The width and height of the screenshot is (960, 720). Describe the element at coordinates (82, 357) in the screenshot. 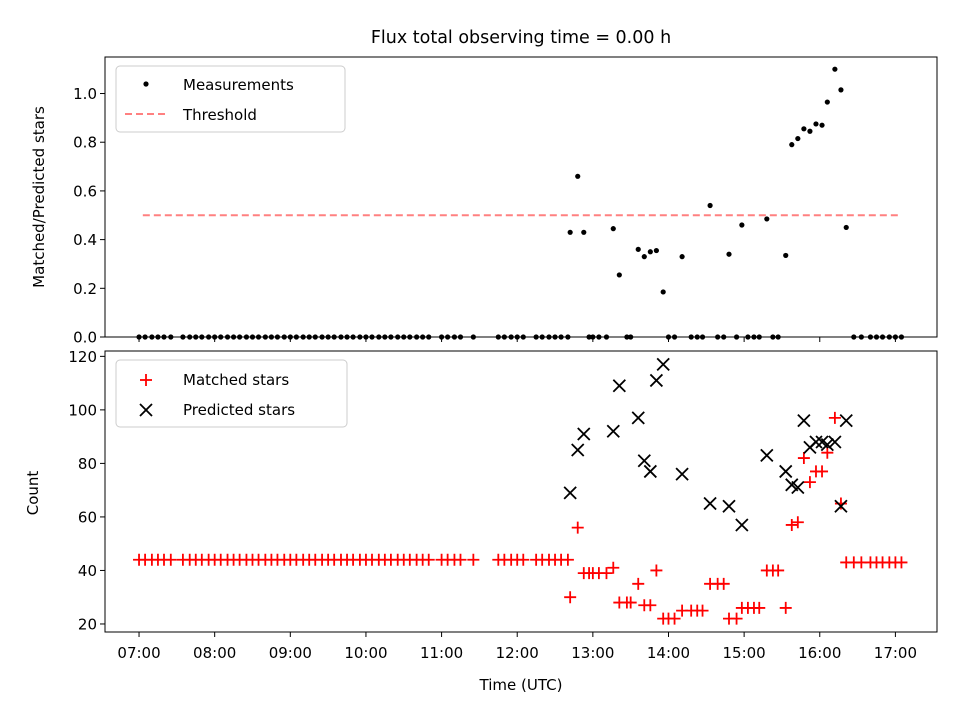

I see `count-y-tick-label: 120` at that location.